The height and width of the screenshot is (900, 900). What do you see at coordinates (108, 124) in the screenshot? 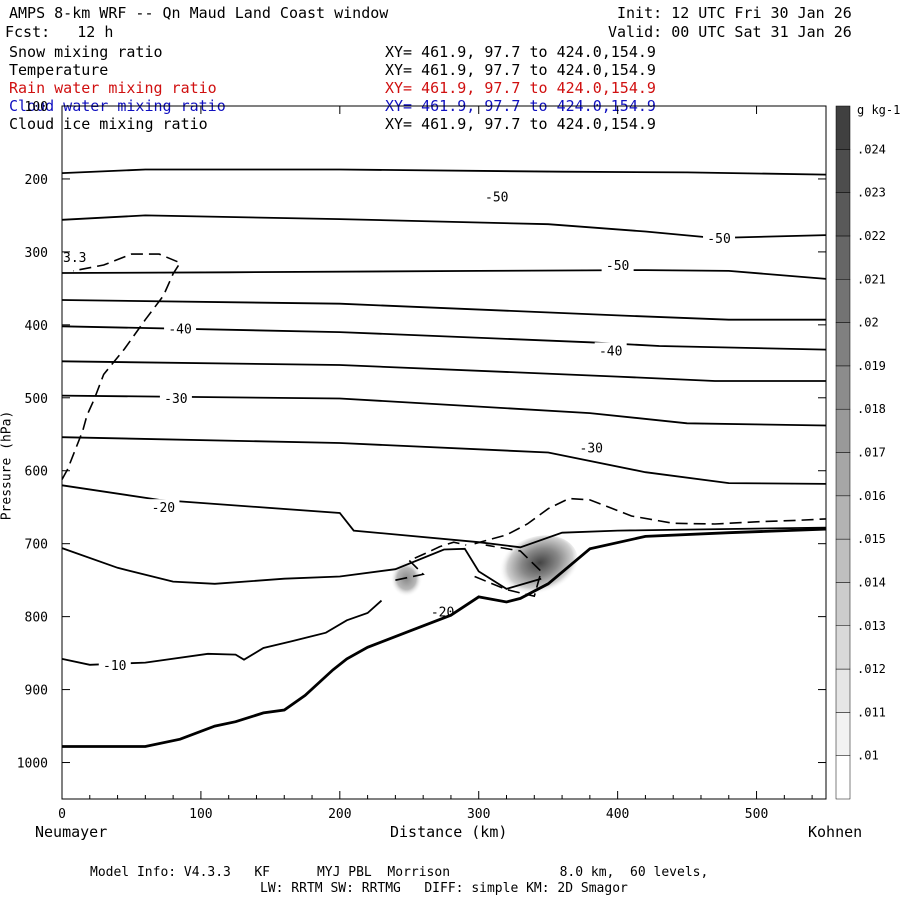
I see `field-name: Cloud ice mixing ratio` at bounding box center [108, 124].